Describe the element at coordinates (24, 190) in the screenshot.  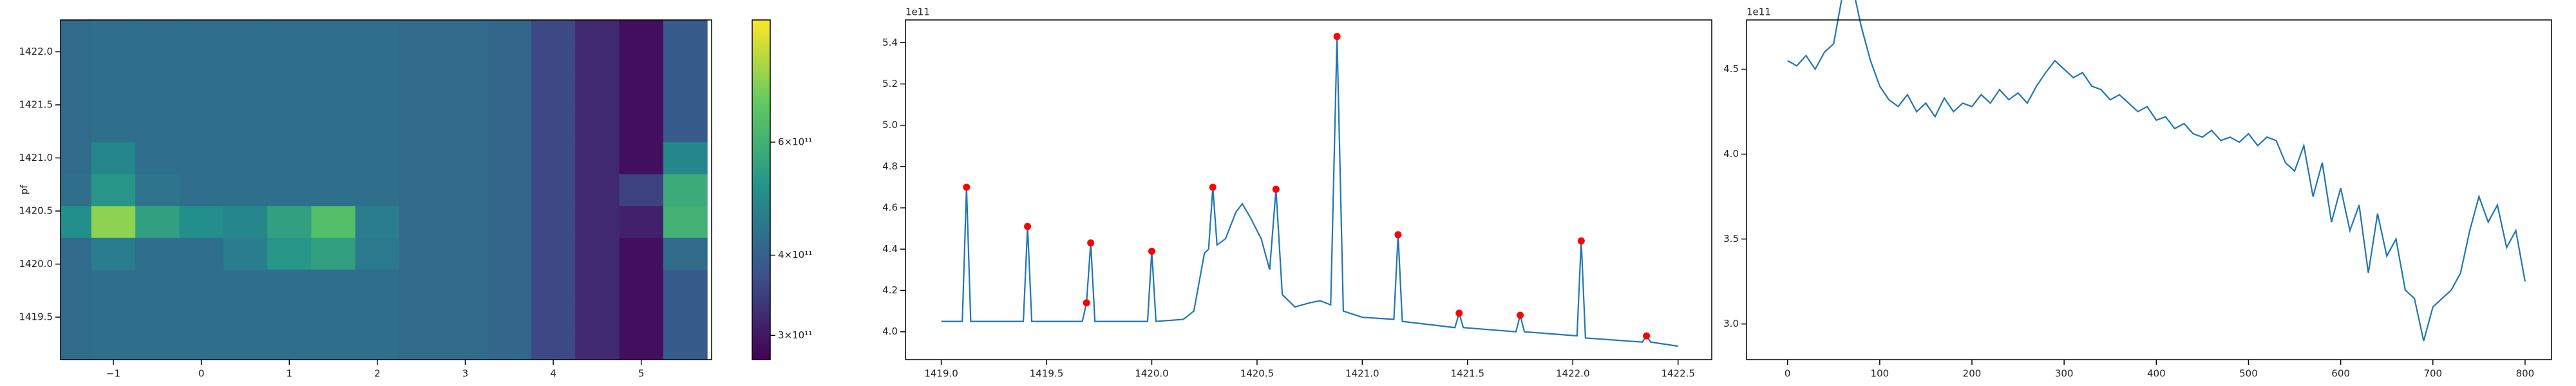
I see `y-axis-label: pf` at that location.